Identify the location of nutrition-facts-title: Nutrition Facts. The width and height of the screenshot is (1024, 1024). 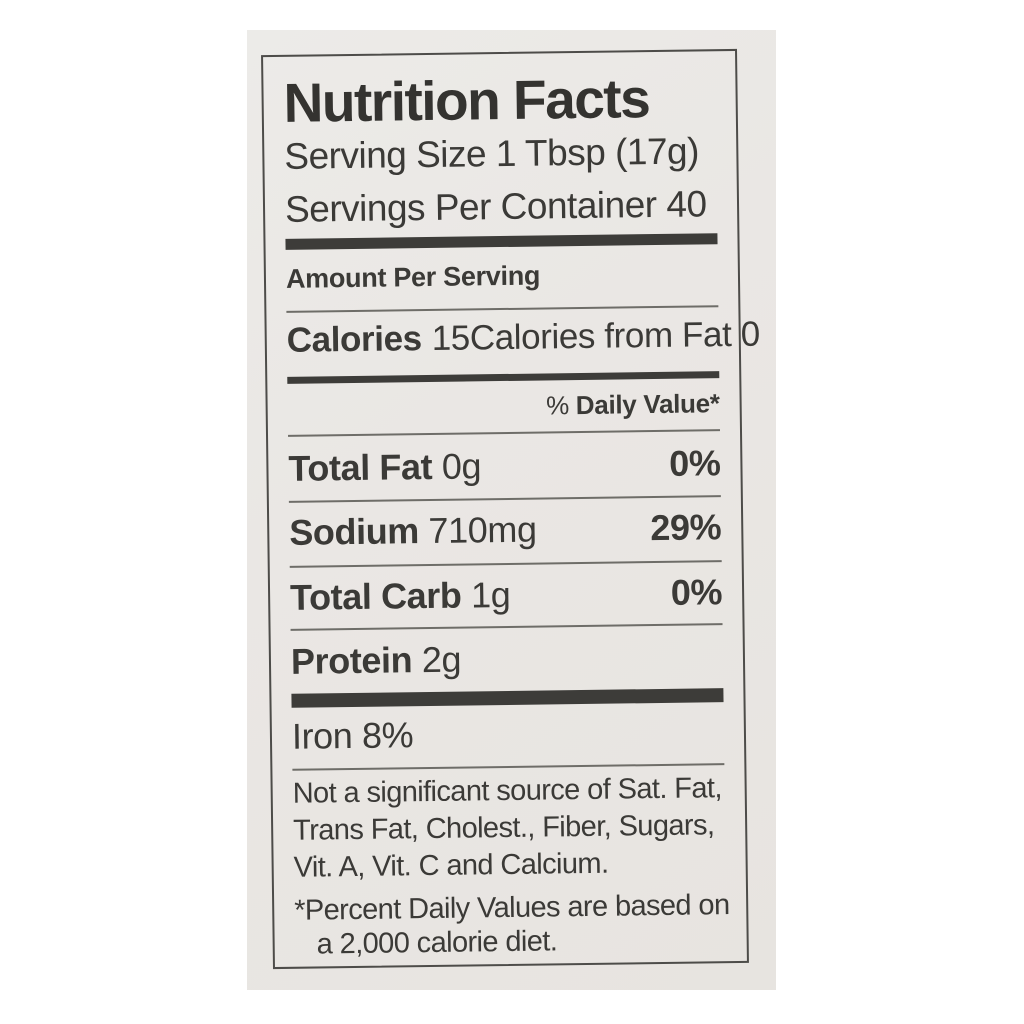
(466, 100).